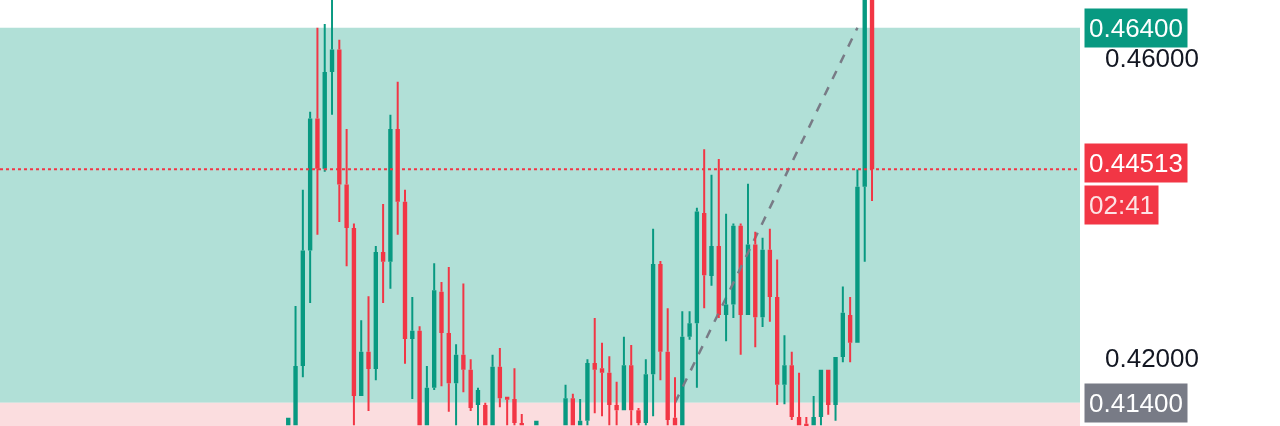  Describe the element at coordinates (1152, 57) in the screenshot. I see `y-tick-label: 0.46000` at that location.